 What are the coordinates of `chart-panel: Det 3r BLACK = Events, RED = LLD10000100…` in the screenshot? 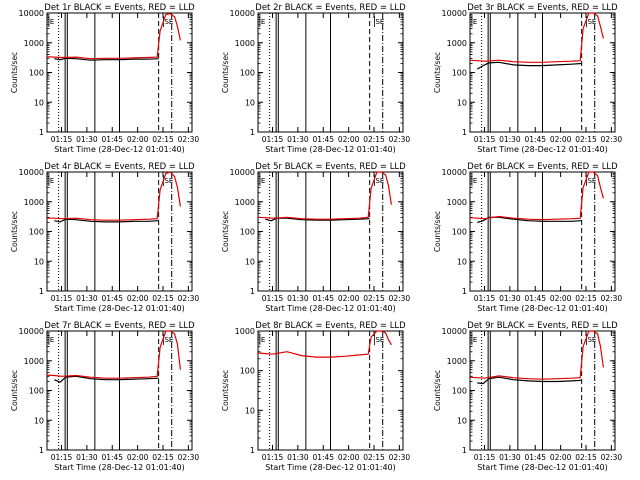 It's located at (527, 78).